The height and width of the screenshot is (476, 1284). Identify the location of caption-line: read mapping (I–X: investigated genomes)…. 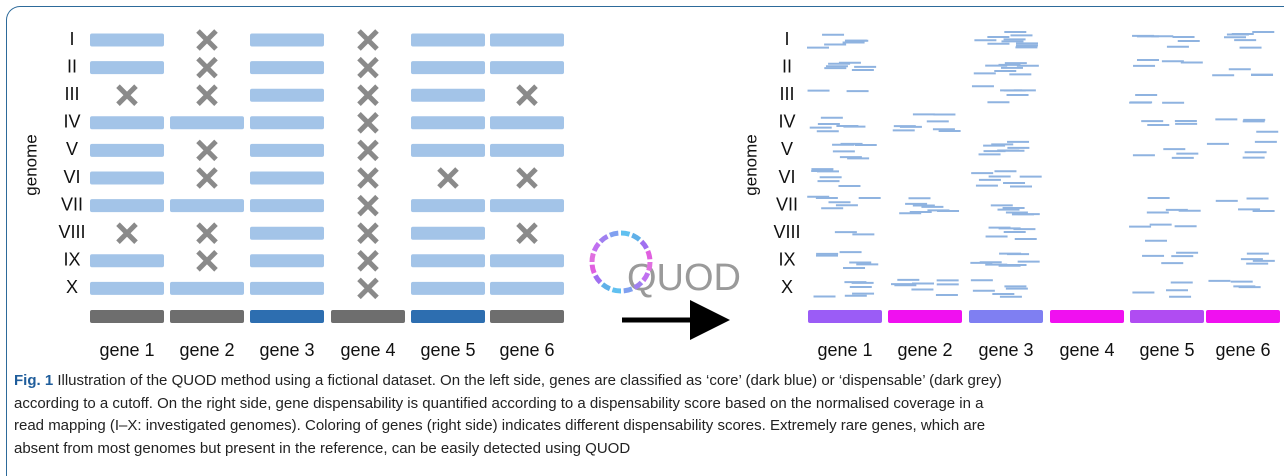
(500, 425).